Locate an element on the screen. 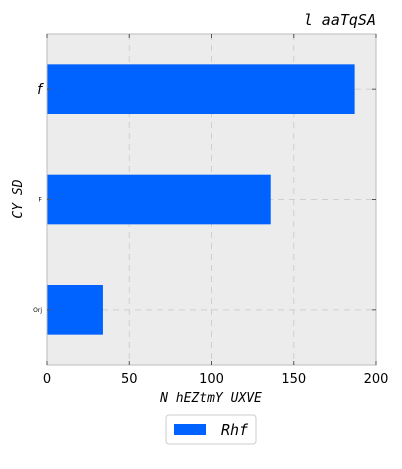  legend-box is located at coordinates (211, 429).